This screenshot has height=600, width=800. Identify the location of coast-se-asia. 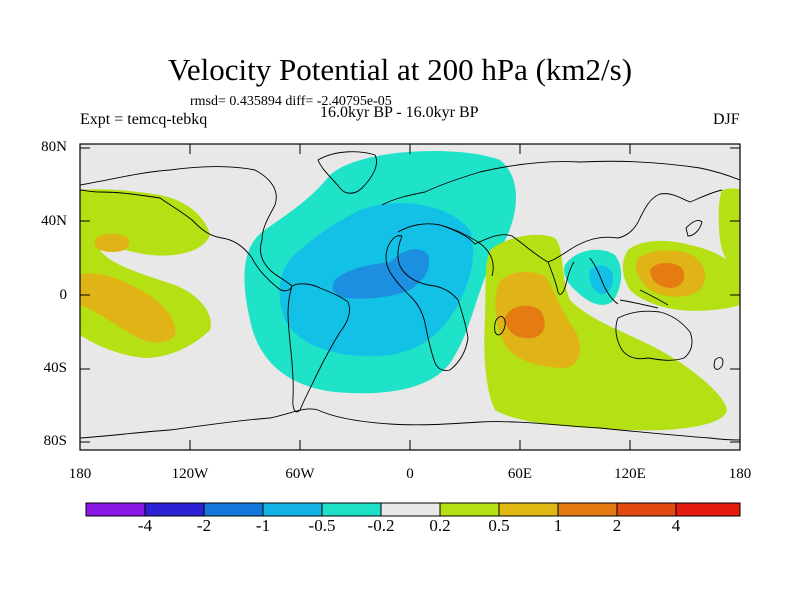
(629, 283).